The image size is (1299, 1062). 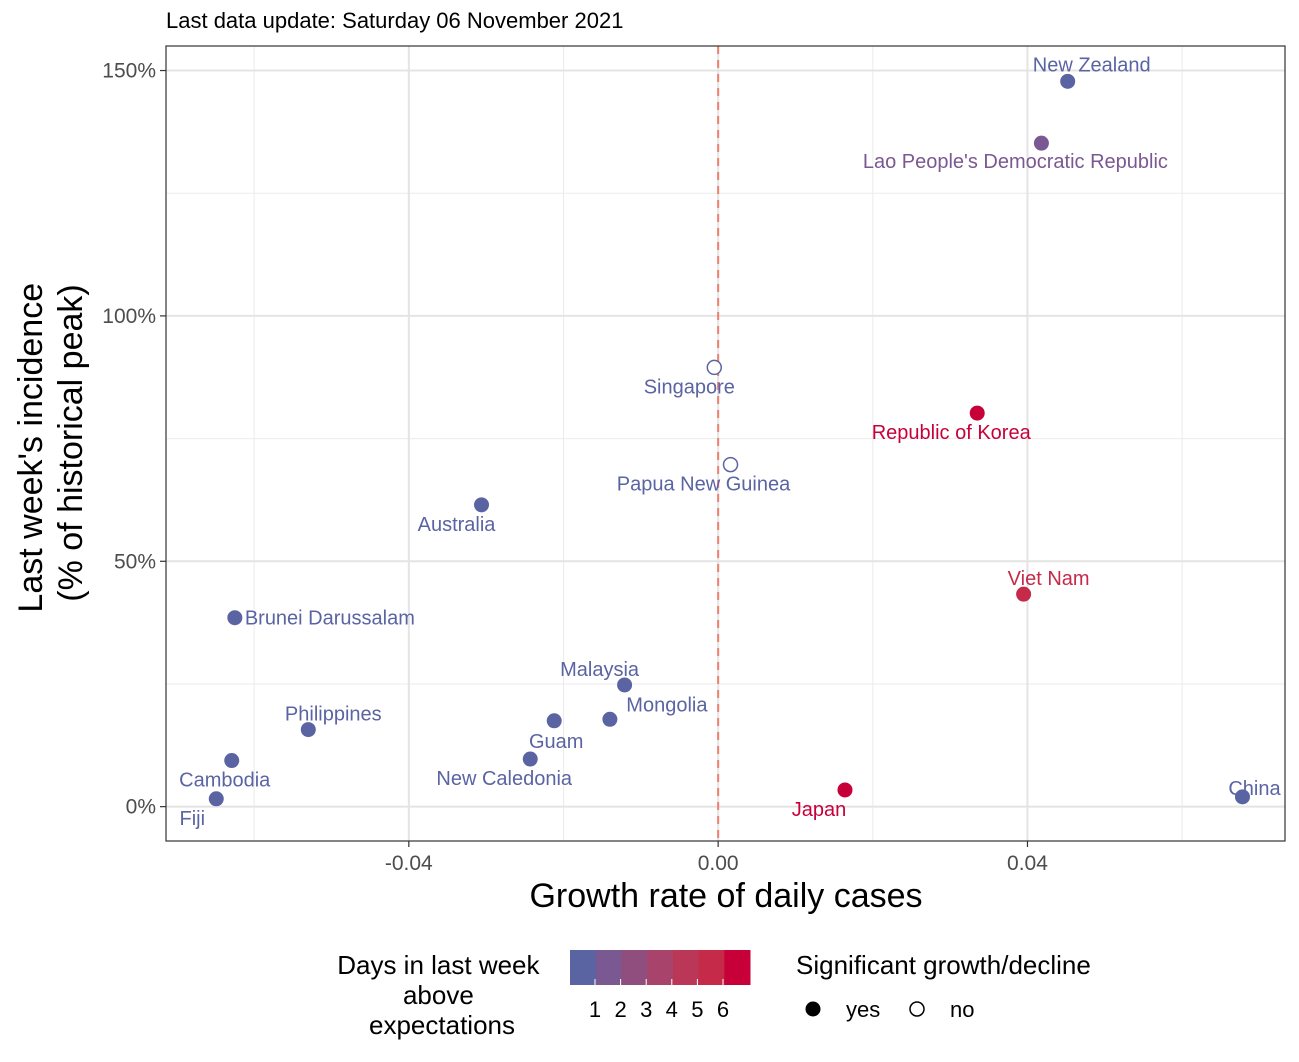 What do you see at coordinates (697, 1009) in the screenshot?
I see `color-bar-label: 5` at bounding box center [697, 1009].